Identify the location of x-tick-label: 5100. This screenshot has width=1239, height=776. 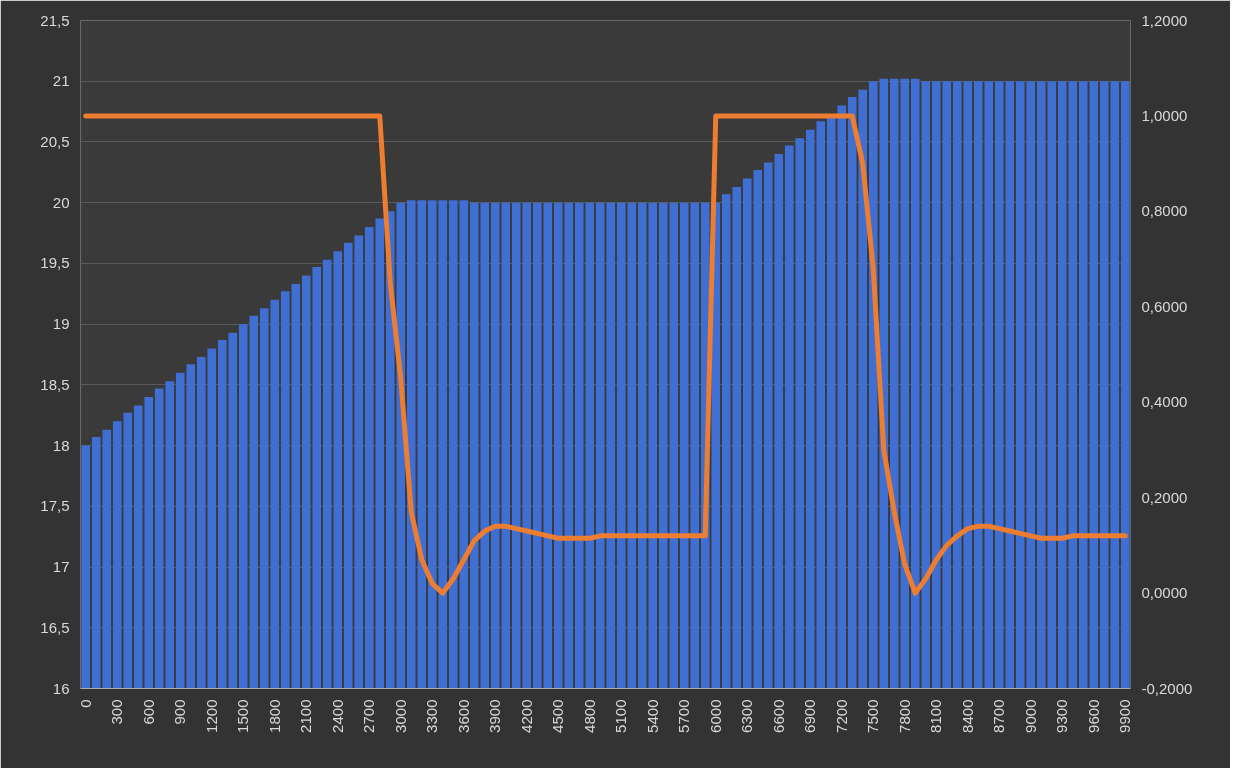
(621, 716).